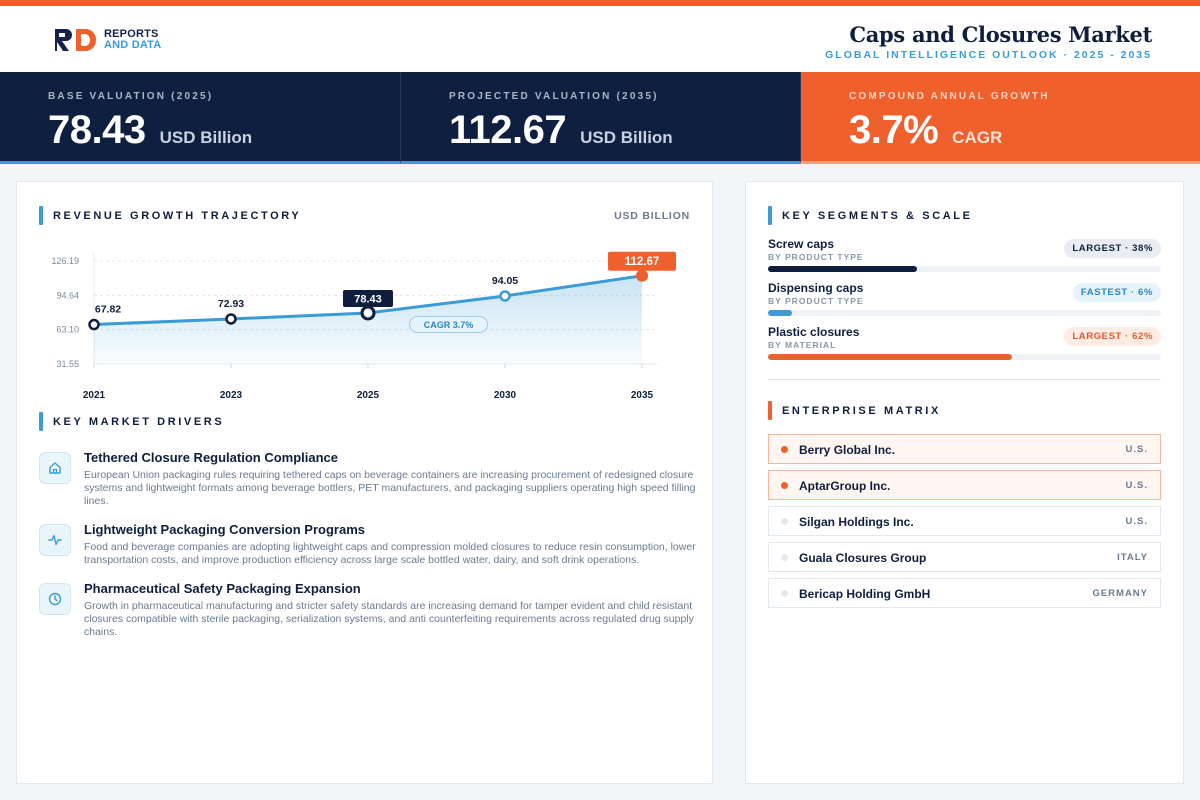 The height and width of the screenshot is (800, 1200). I want to click on segments-heading: KEY SEGMENTS & SCALE, so click(870, 215).